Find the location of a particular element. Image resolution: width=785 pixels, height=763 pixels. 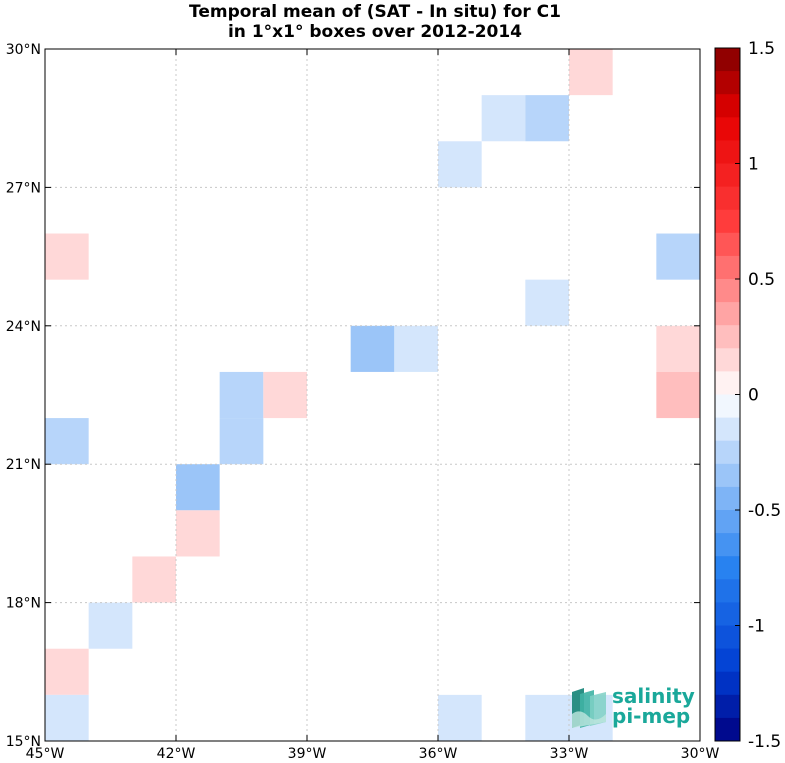

colorbar-labels: 1.5 1 0.5 0 -0.5 -1 -1.5 is located at coordinates (758, 395).